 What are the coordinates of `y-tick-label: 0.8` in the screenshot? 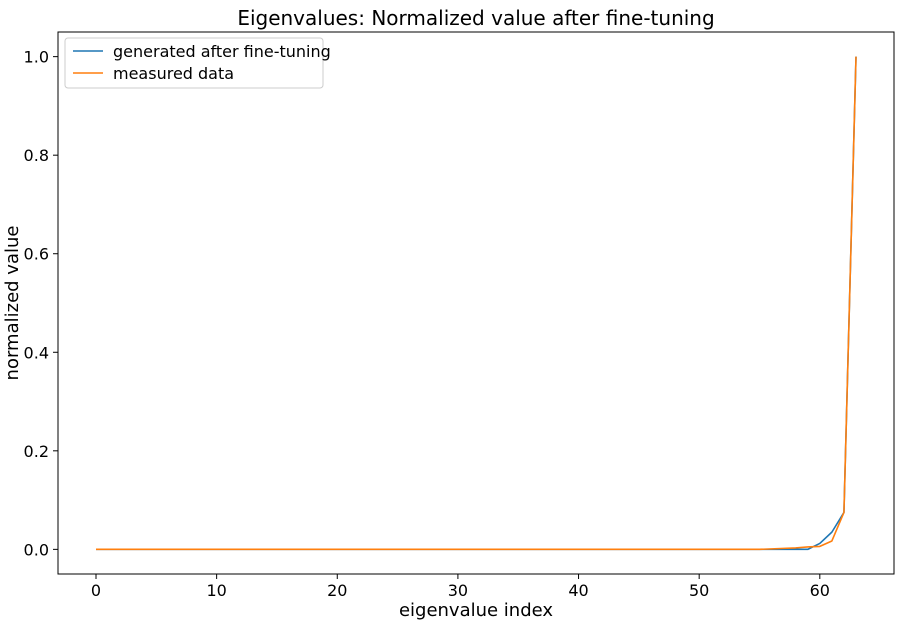 It's located at (36, 155).